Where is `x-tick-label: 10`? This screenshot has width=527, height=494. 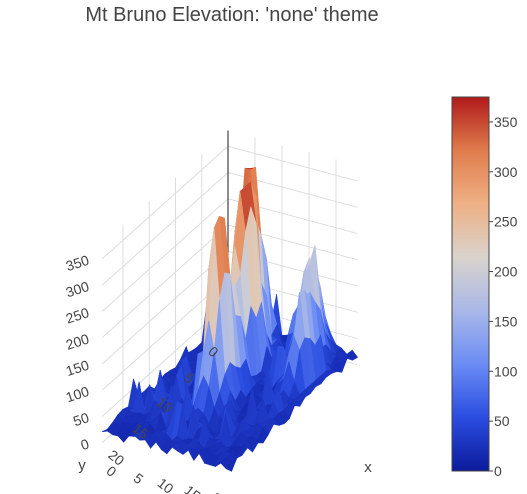 x-tick-label: 10 is located at coordinates (165, 484).